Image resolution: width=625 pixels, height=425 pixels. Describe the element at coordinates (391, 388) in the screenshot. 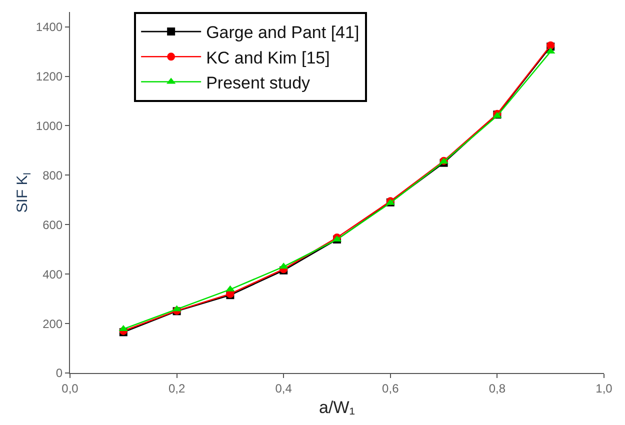

I see `x-tick-label: 0,6` at that location.